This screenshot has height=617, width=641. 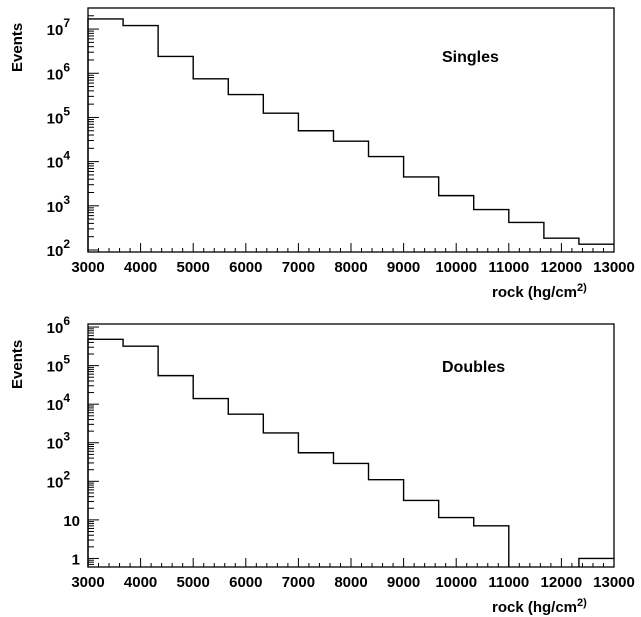 I want to click on doubles-x-tick-label: 10000, so click(x=456, y=582).